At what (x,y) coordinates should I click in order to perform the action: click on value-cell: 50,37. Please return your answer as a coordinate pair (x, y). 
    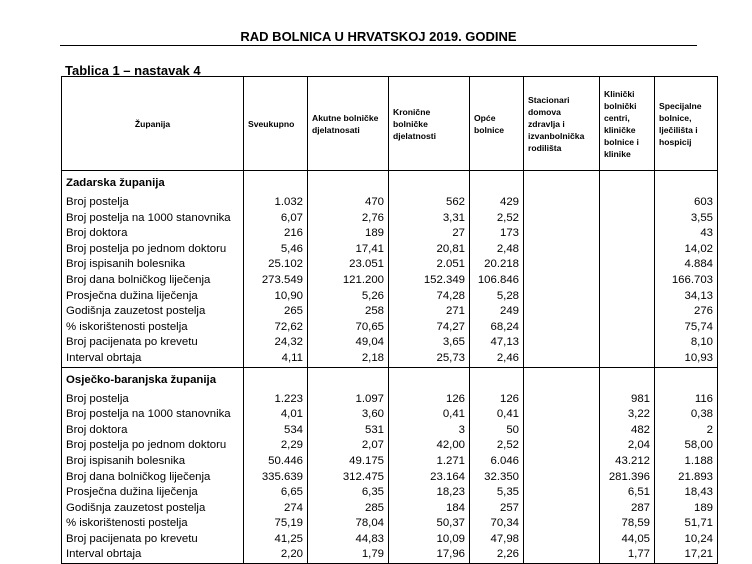
    Looking at the image, I should click on (429, 524).